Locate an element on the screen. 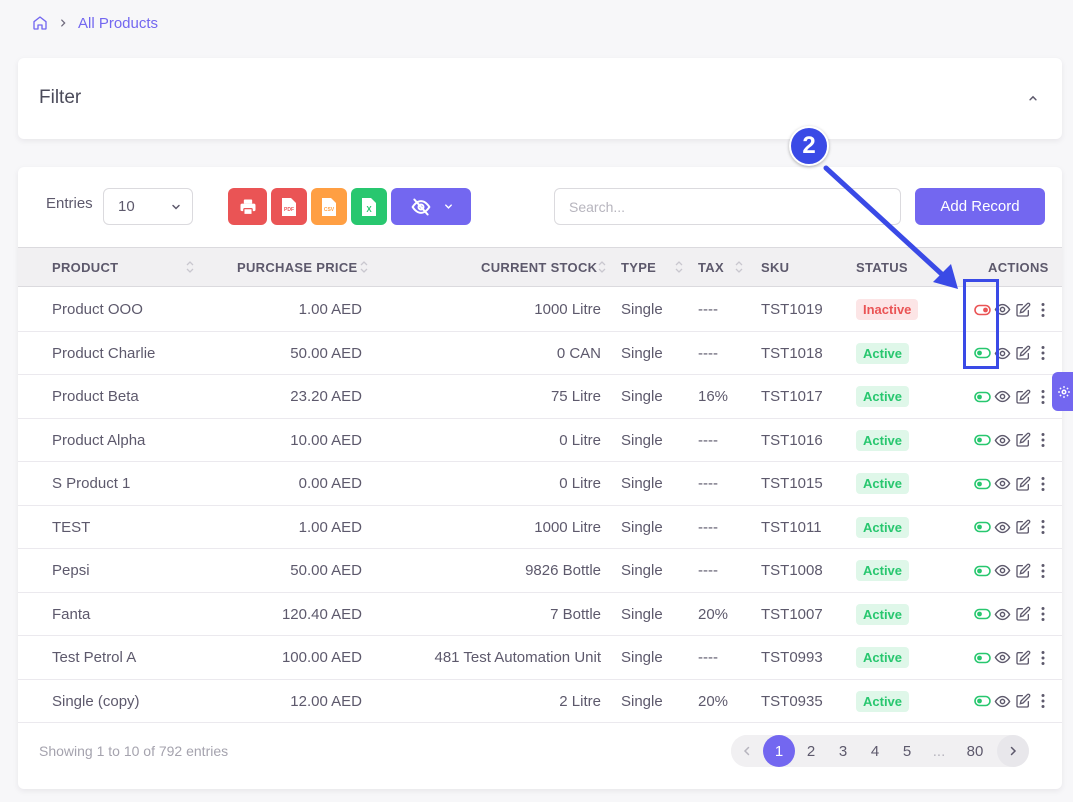 The image size is (1073, 802). excel-icon: X is located at coordinates (369, 207).